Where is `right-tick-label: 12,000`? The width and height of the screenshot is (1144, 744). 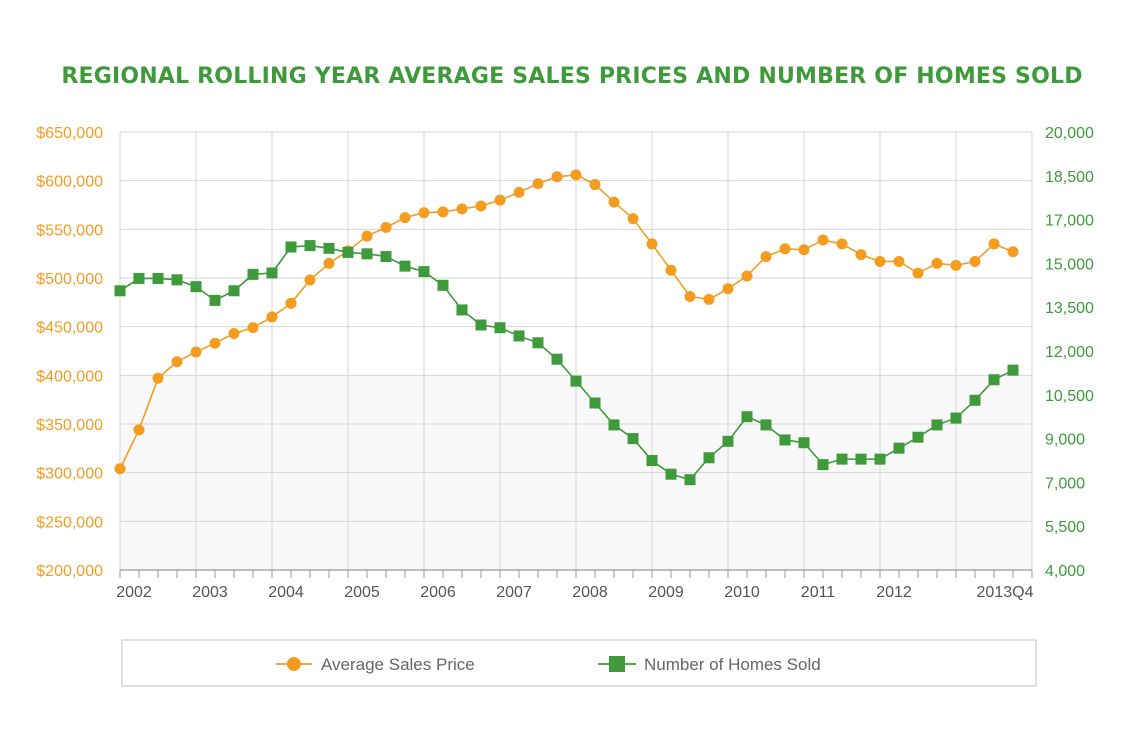 right-tick-label: 12,000 is located at coordinates (1069, 352).